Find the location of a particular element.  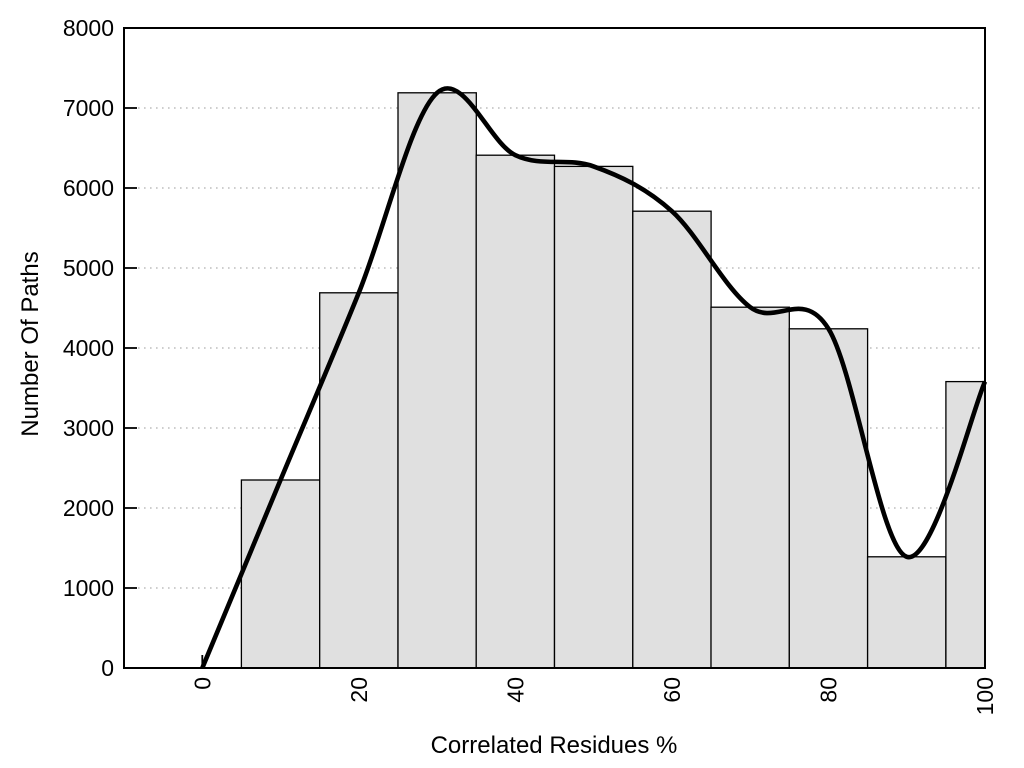

y-tick-label: 6000 is located at coordinates (88, 188).